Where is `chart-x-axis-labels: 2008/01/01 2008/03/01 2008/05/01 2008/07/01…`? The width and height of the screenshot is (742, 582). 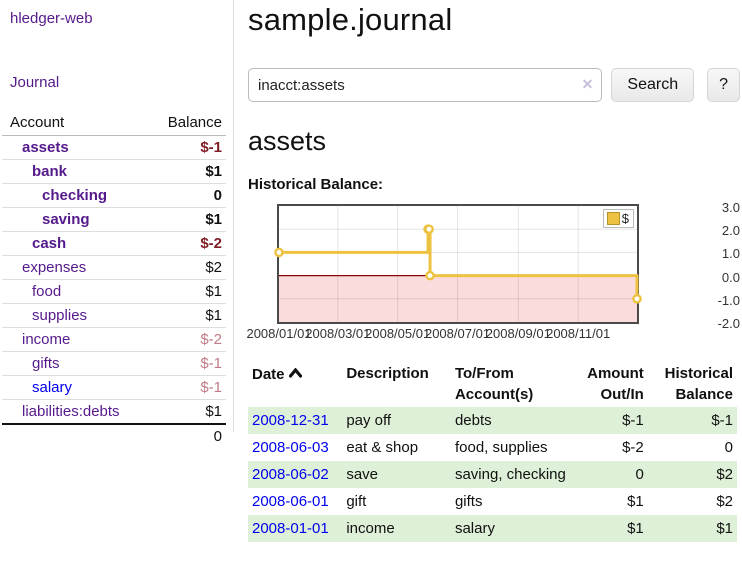 chart-x-axis-labels: 2008/01/01 2008/03/01 2008/05/01 2008/07/01… is located at coordinates (442, 335).